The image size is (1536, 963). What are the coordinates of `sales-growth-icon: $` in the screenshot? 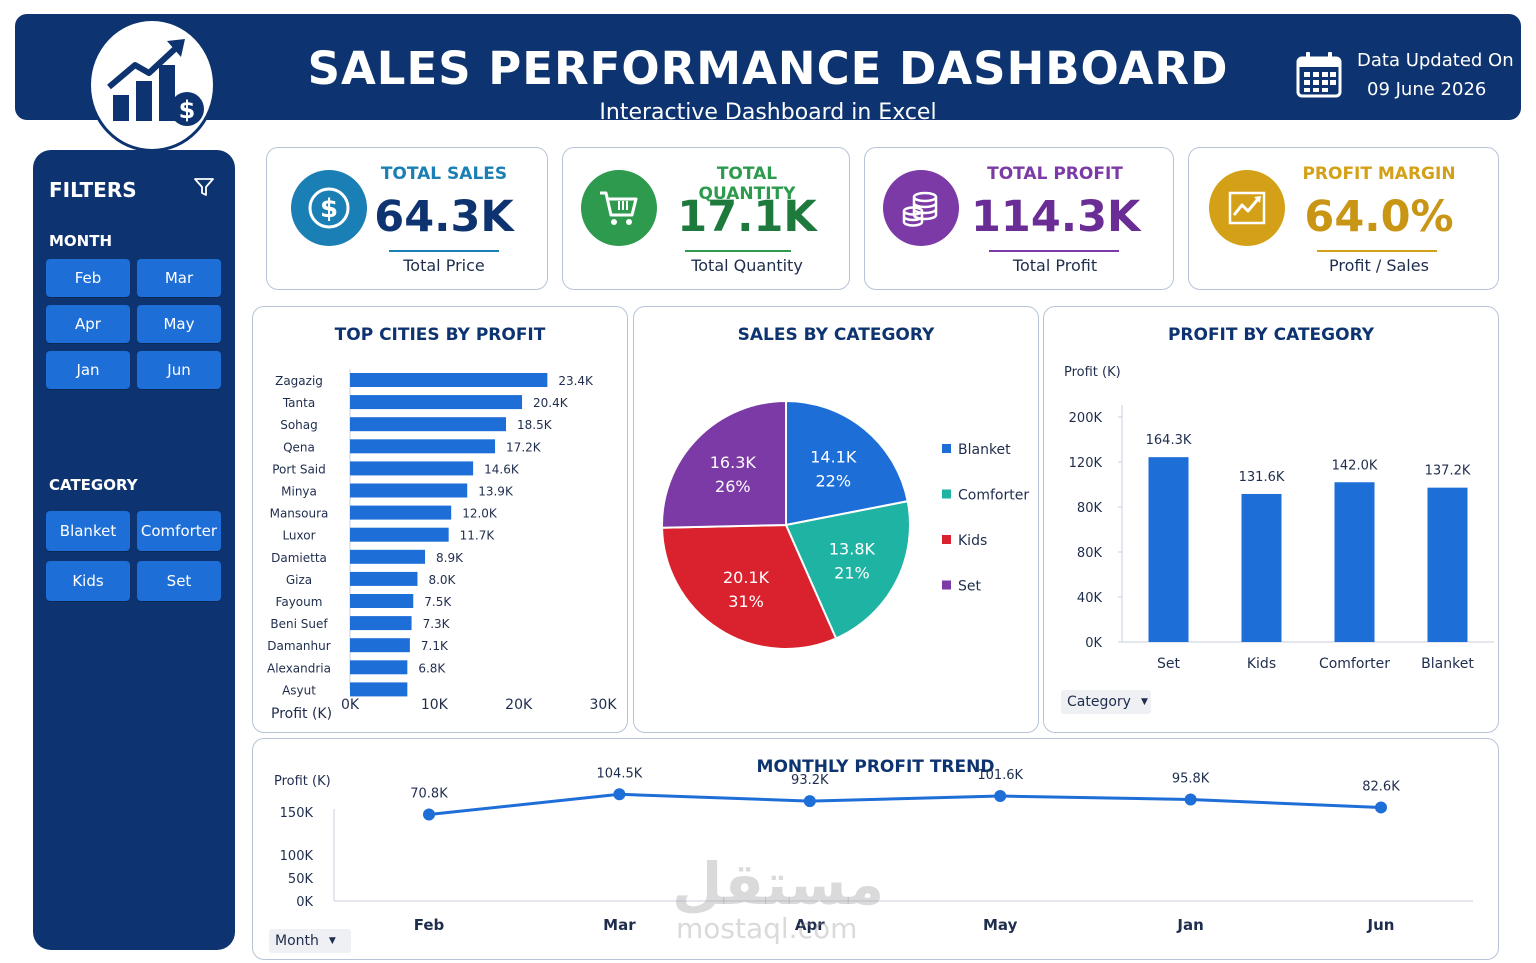 It's located at (155, 82).